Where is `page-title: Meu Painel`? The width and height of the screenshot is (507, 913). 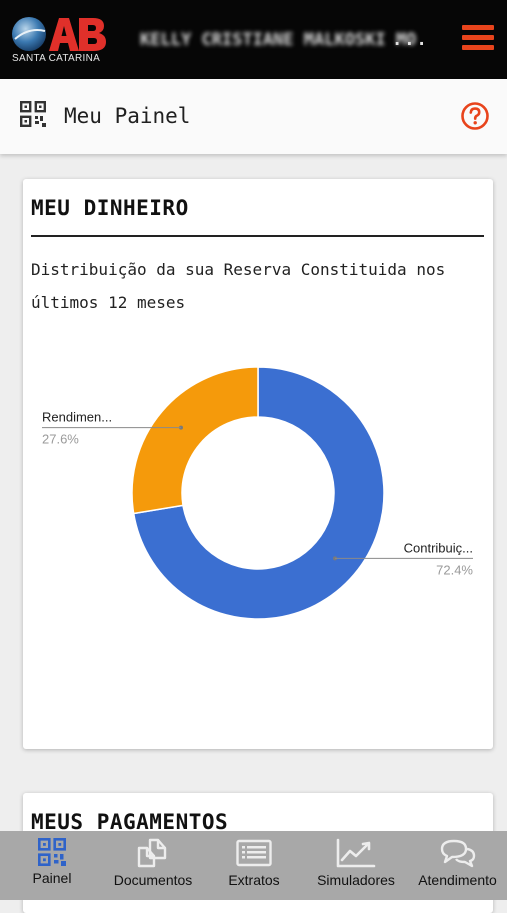
page-title: Meu Painel is located at coordinates (127, 116).